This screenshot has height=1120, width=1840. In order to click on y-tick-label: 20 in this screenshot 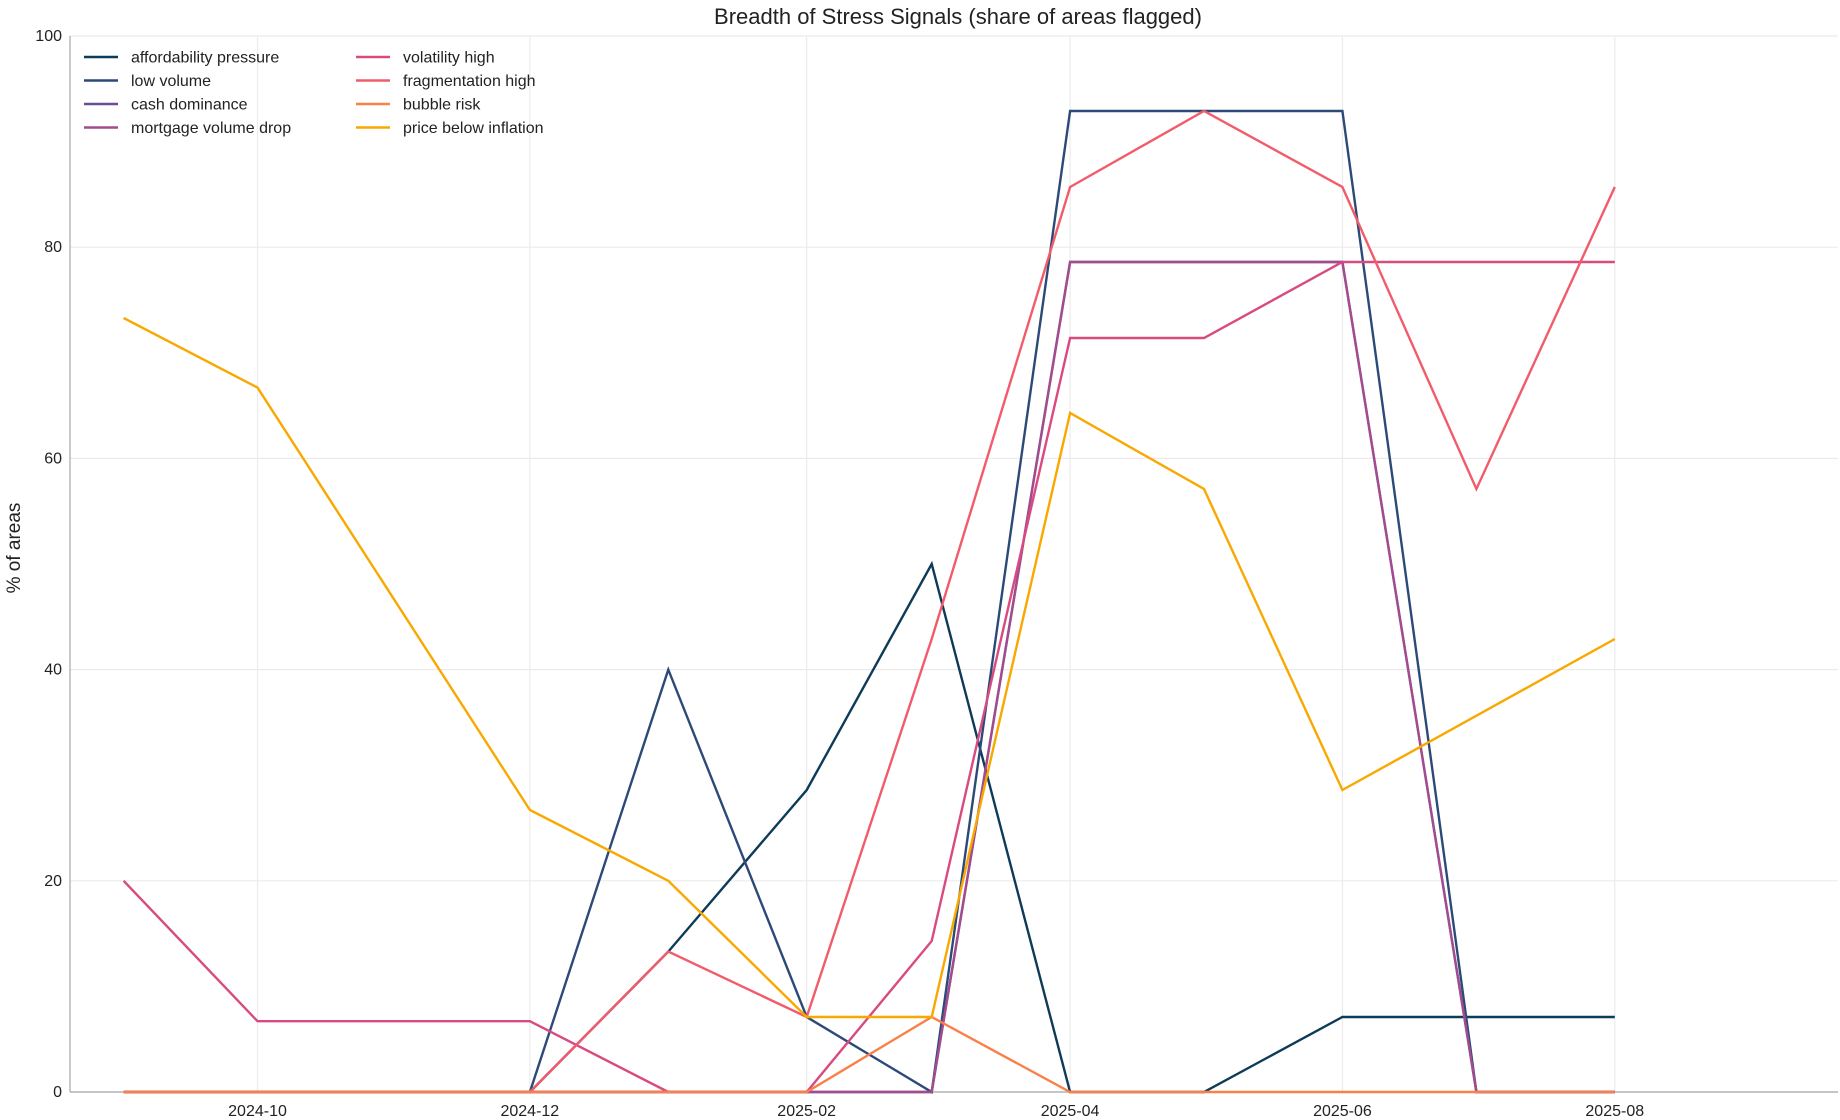, I will do `click(53, 881)`.